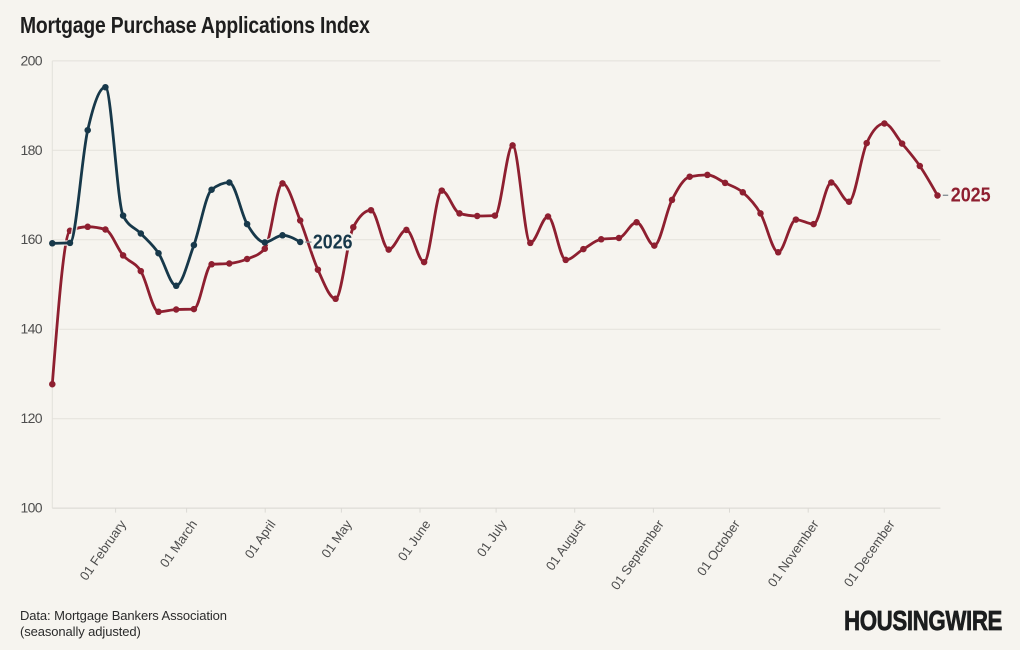 The image size is (1020, 650). Describe the element at coordinates (333, 241) in the screenshot. I see `svg-text: 2026` at that location.